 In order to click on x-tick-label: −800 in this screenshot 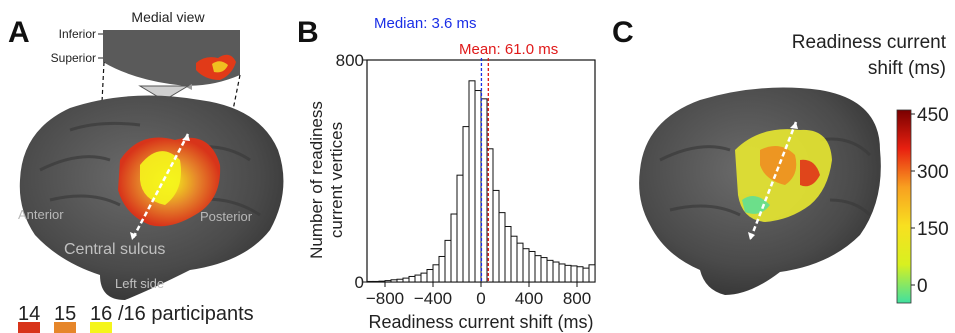, I will do `click(385, 298)`.